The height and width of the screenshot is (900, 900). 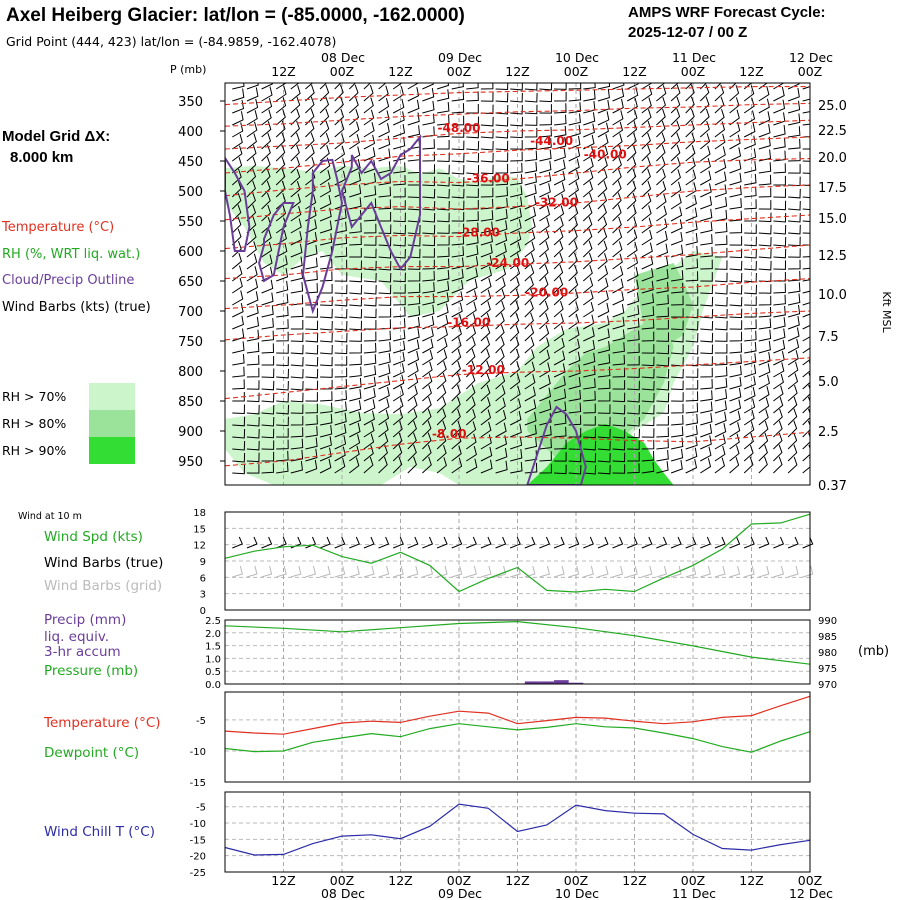 What do you see at coordinates (810, 71) in the screenshot?
I see `top-hour-label: 00Z` at bounding box center [810, 71].